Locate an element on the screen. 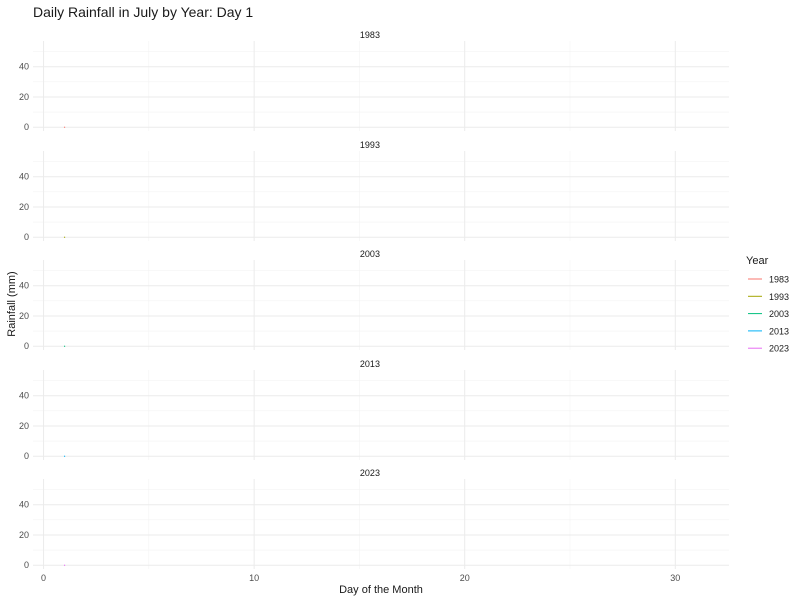 The width and height of the screenshot is (800, 600). legend: Year 1983 1993 2003 2013 2023 is located at coordinates (767, 304).